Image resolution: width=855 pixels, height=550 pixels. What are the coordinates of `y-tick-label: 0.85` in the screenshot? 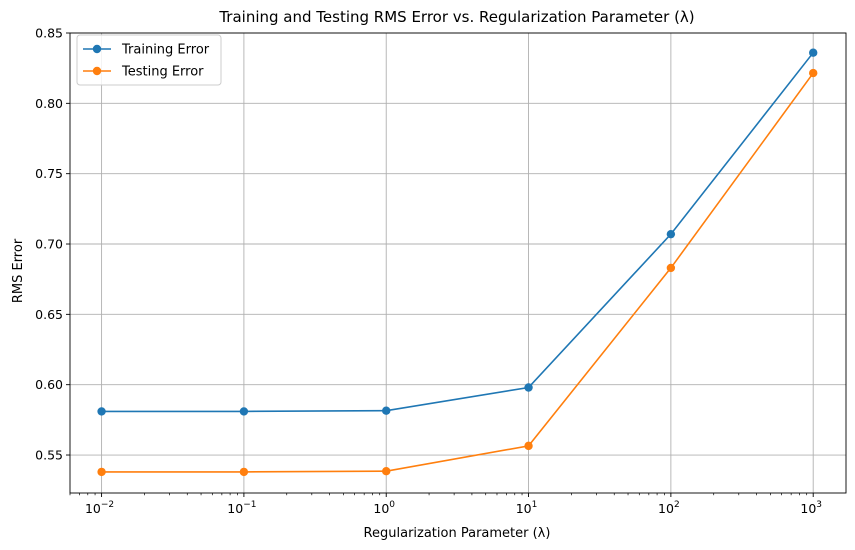 It's located at (49, 33).